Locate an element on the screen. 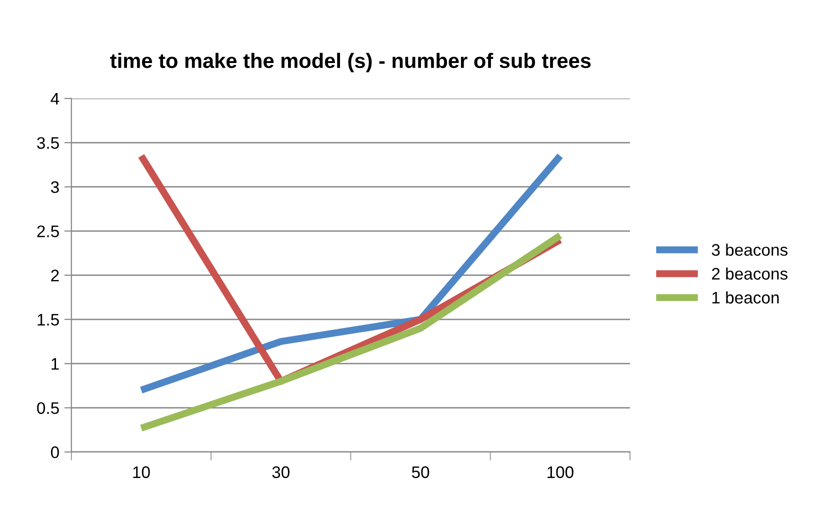 This screenshot has height=505, width=840. y-tick-label: 1 is located at coordinates (55, 364).